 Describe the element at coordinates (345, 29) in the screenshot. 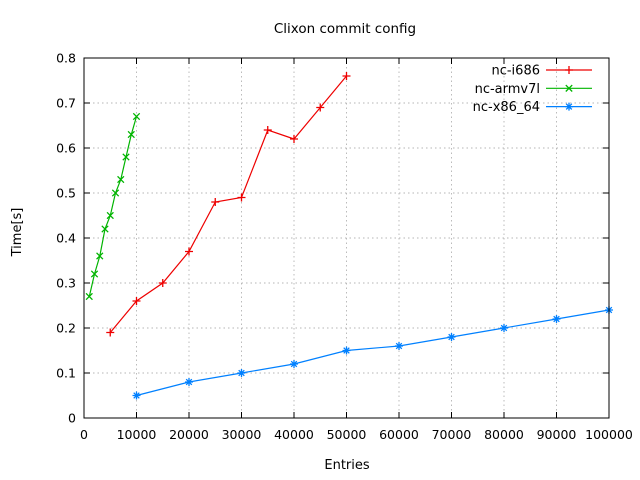

I see `chart-title: Clixon commit config` at that location.